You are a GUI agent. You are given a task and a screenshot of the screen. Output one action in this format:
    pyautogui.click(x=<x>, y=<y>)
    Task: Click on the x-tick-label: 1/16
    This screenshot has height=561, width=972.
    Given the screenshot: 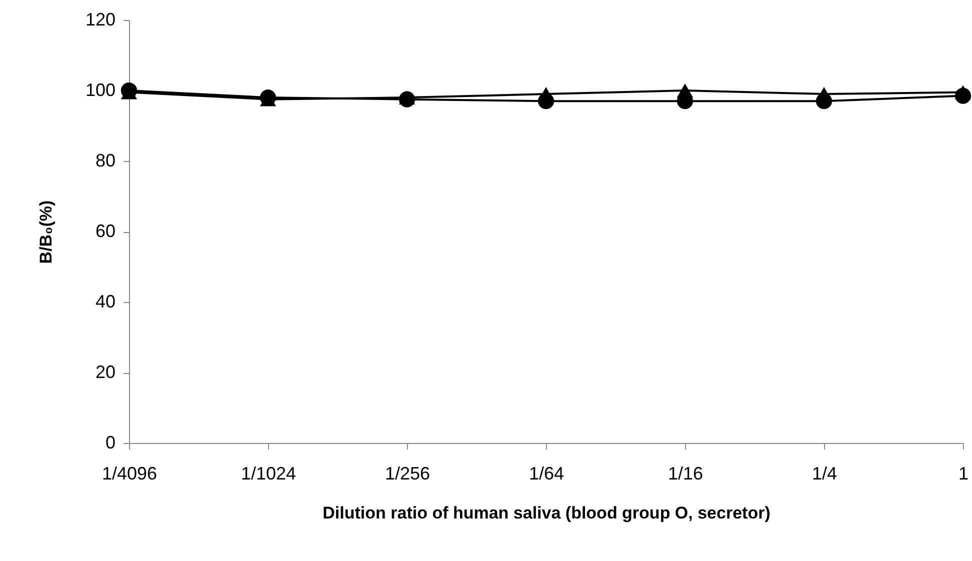 What is the action you would take?
    pyautogui.click(x=686, y=474)
    